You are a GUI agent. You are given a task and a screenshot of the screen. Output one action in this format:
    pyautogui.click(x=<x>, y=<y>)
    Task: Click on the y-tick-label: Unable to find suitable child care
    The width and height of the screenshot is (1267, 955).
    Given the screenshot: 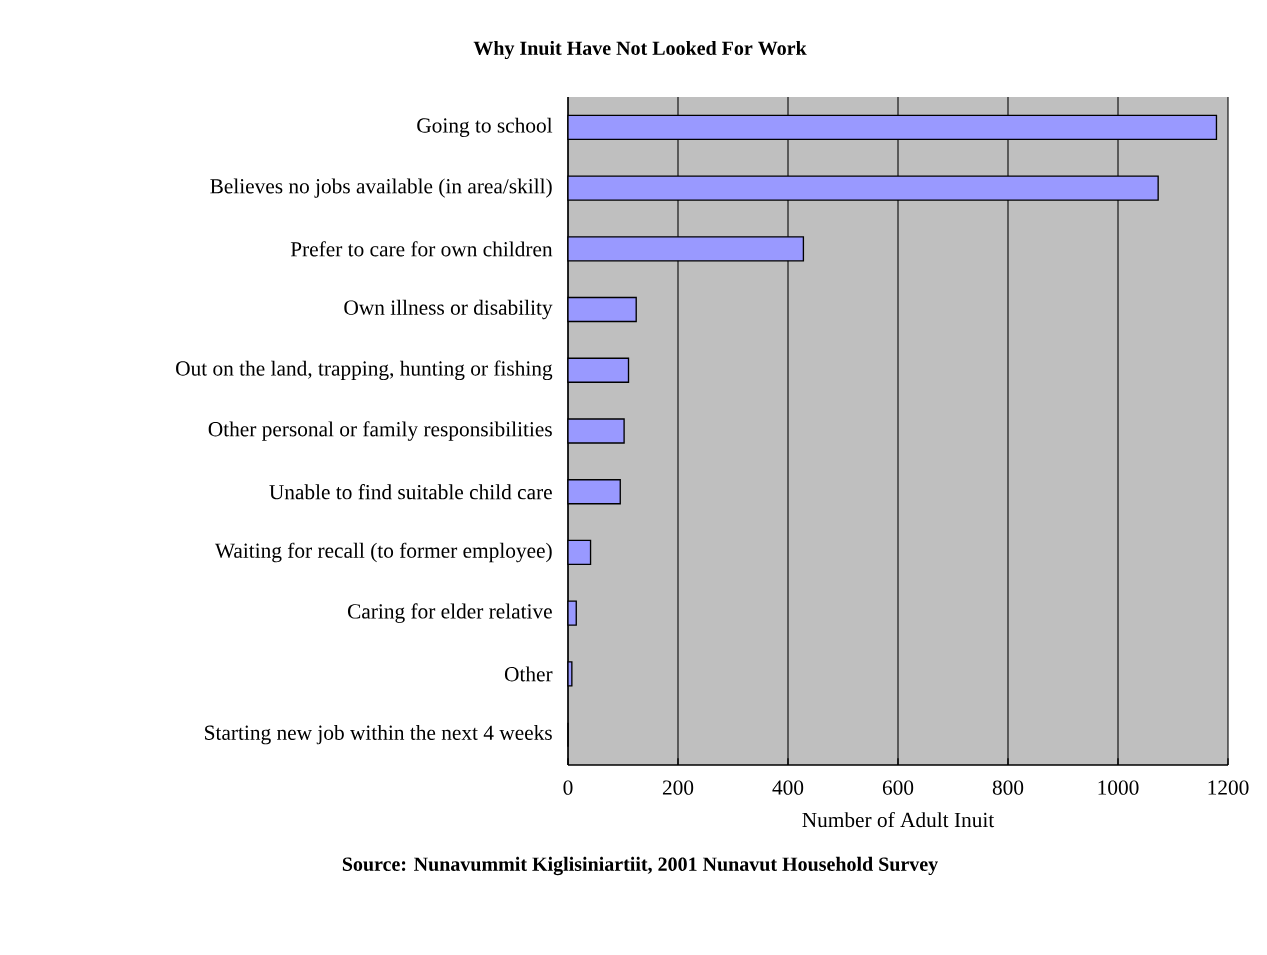 What is the action you would take?
    pyautogui.click(x=410, y=492)
    